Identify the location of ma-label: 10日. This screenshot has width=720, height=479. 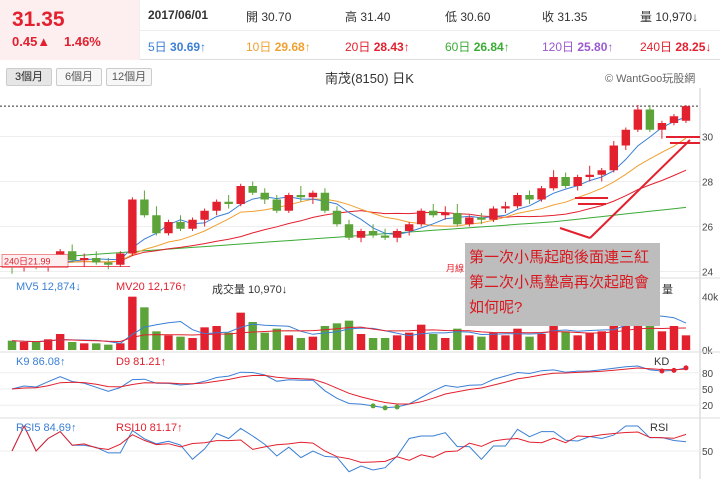
(259, 47).